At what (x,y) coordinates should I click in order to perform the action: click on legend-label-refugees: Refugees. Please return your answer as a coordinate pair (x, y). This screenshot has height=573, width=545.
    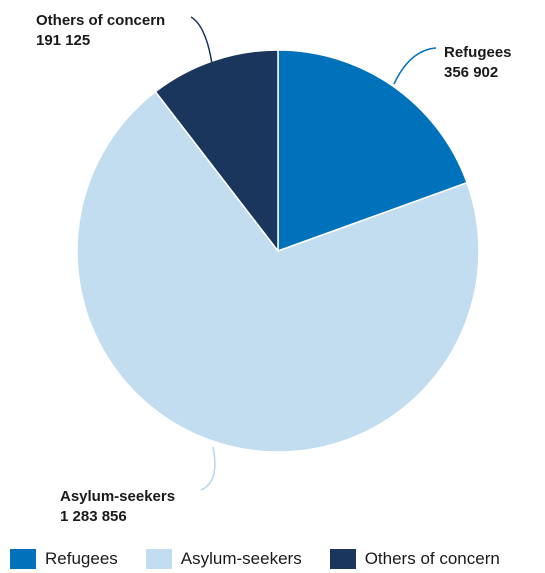
    Looking at the image, I should click on (81, 558).